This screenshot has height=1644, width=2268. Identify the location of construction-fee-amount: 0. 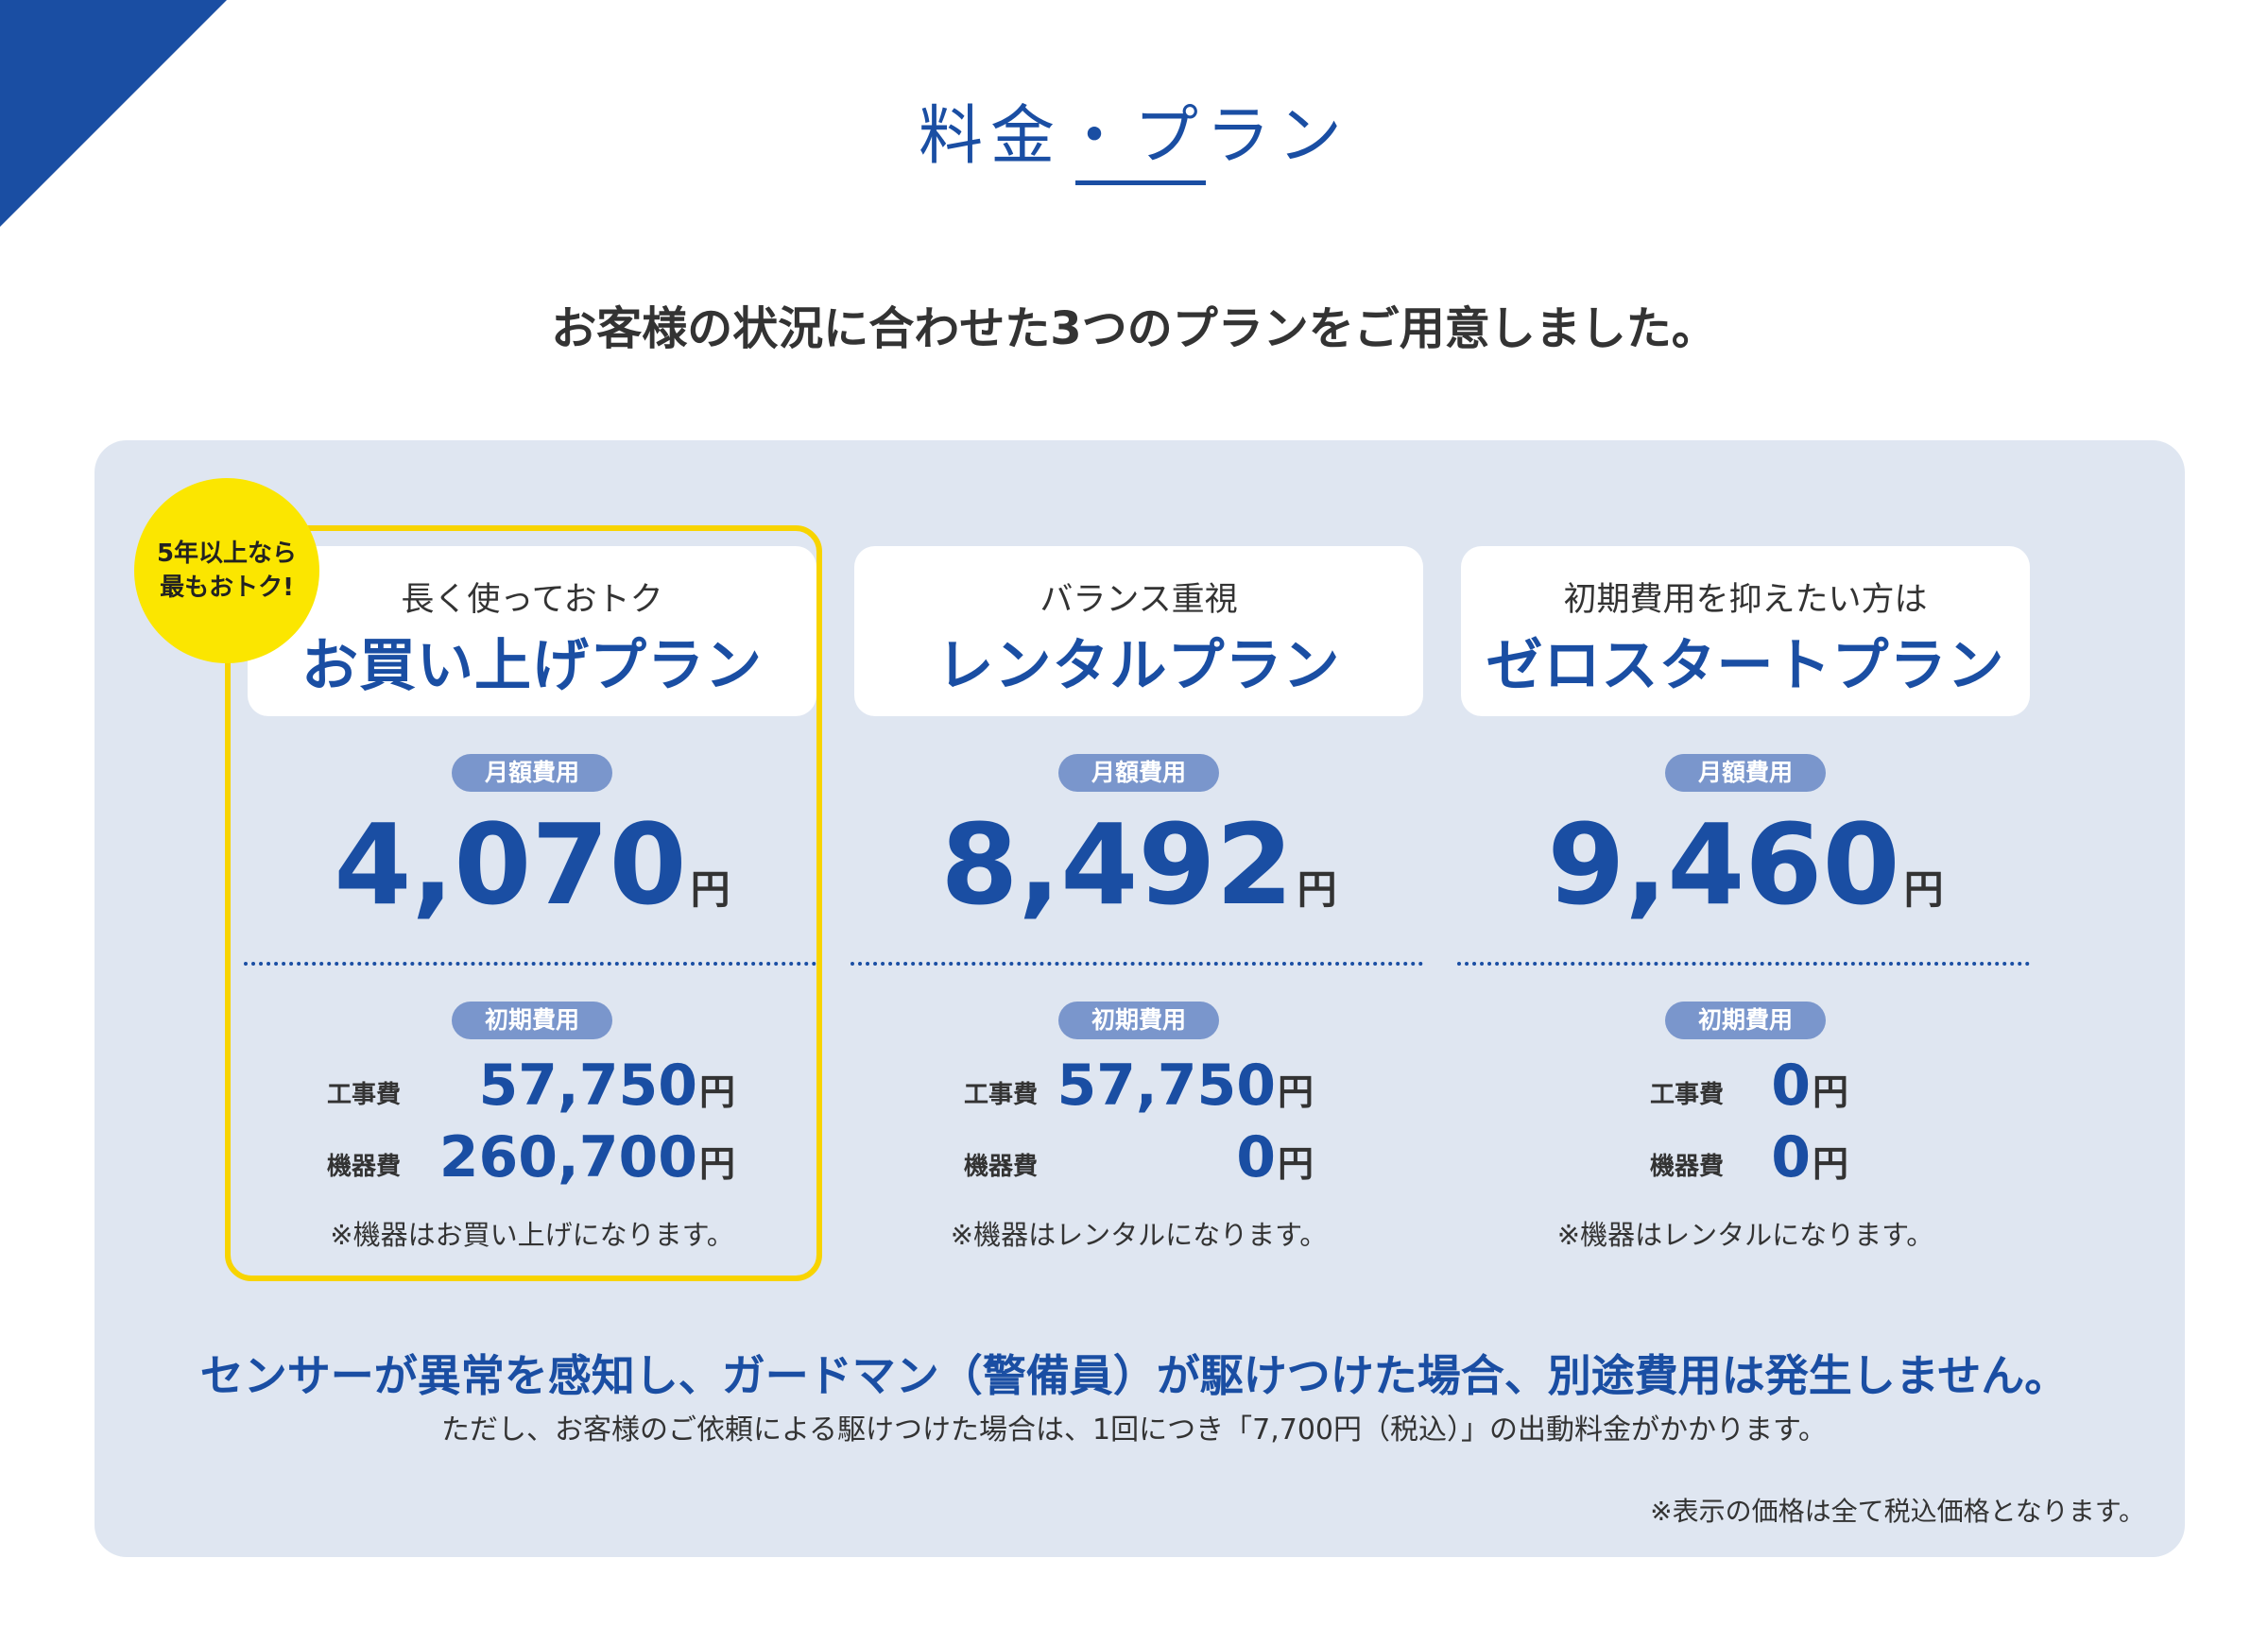
(1791, 1086).